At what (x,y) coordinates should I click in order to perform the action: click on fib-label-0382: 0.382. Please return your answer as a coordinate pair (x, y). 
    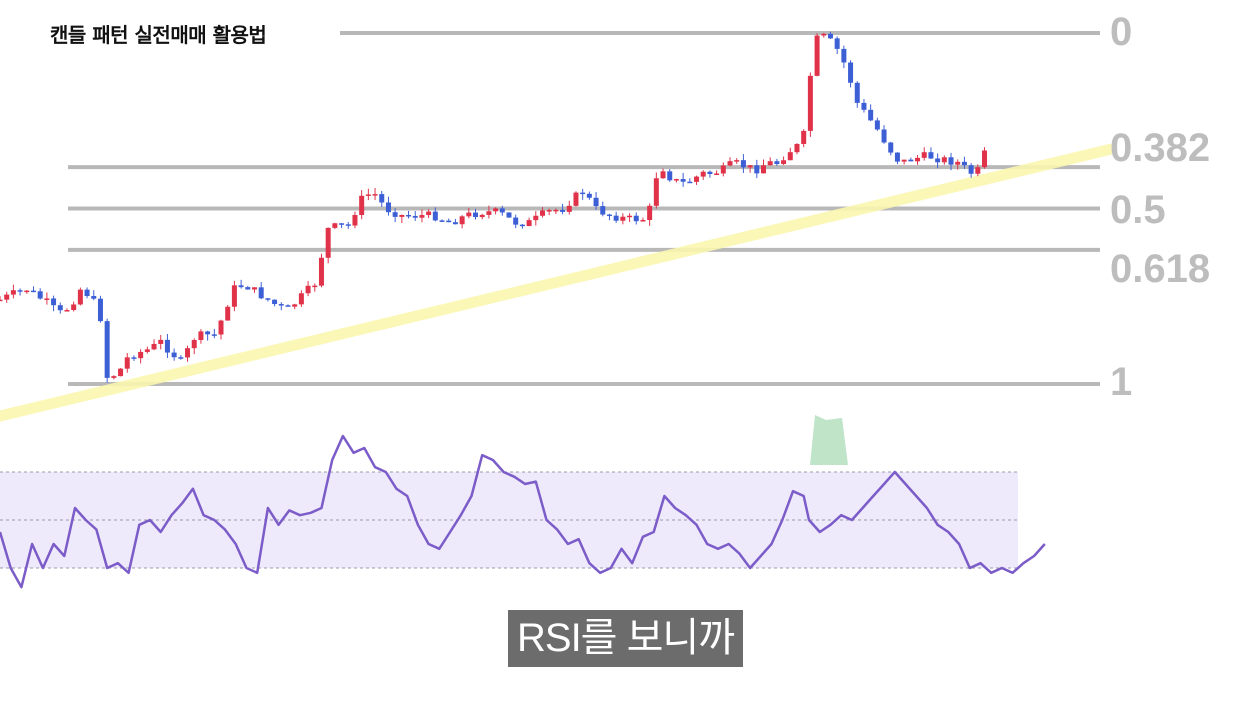
    Looking at the image, I should click on (1160, 148).